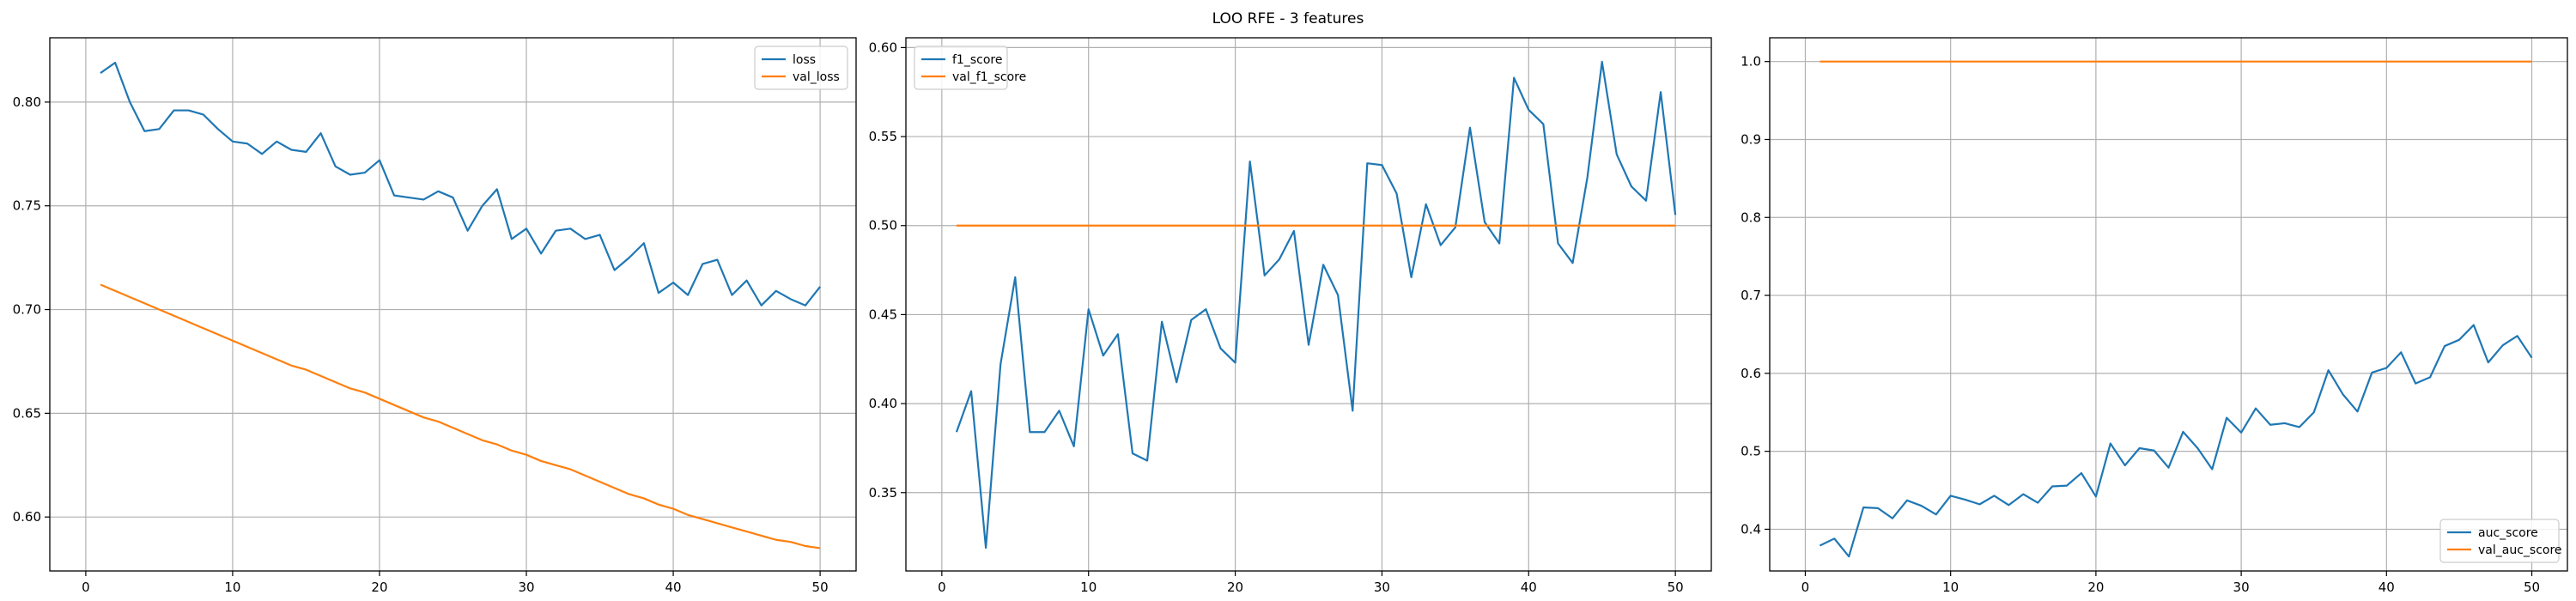 The width and height of the screenshot is (2576, 601). I want to click on legend: loss val_loss, so click(801, 68).